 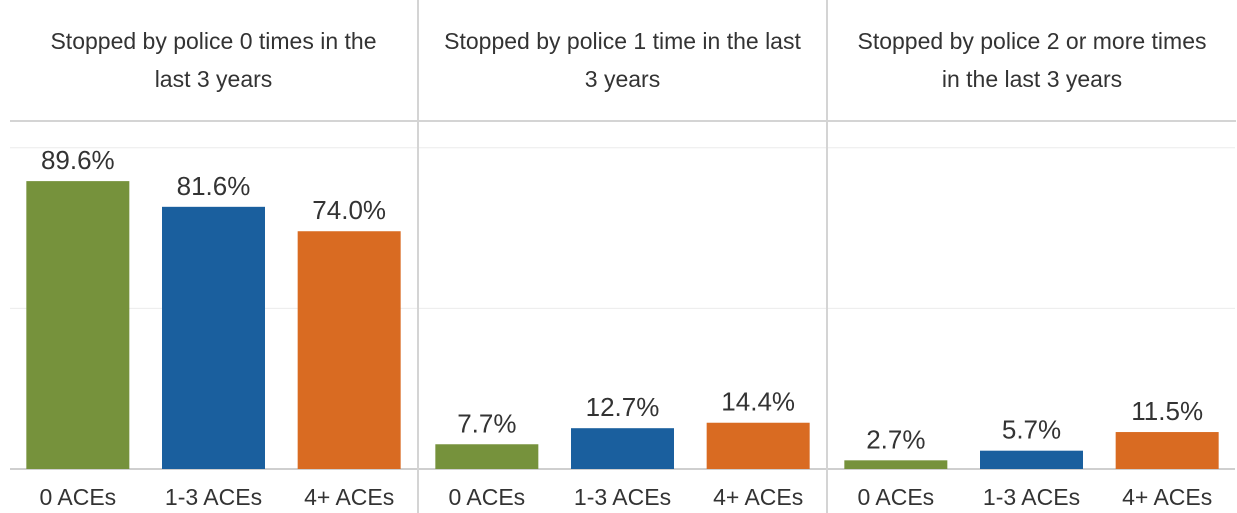 I want to click on value-label: 89.6%, so click(x=78, y=160).